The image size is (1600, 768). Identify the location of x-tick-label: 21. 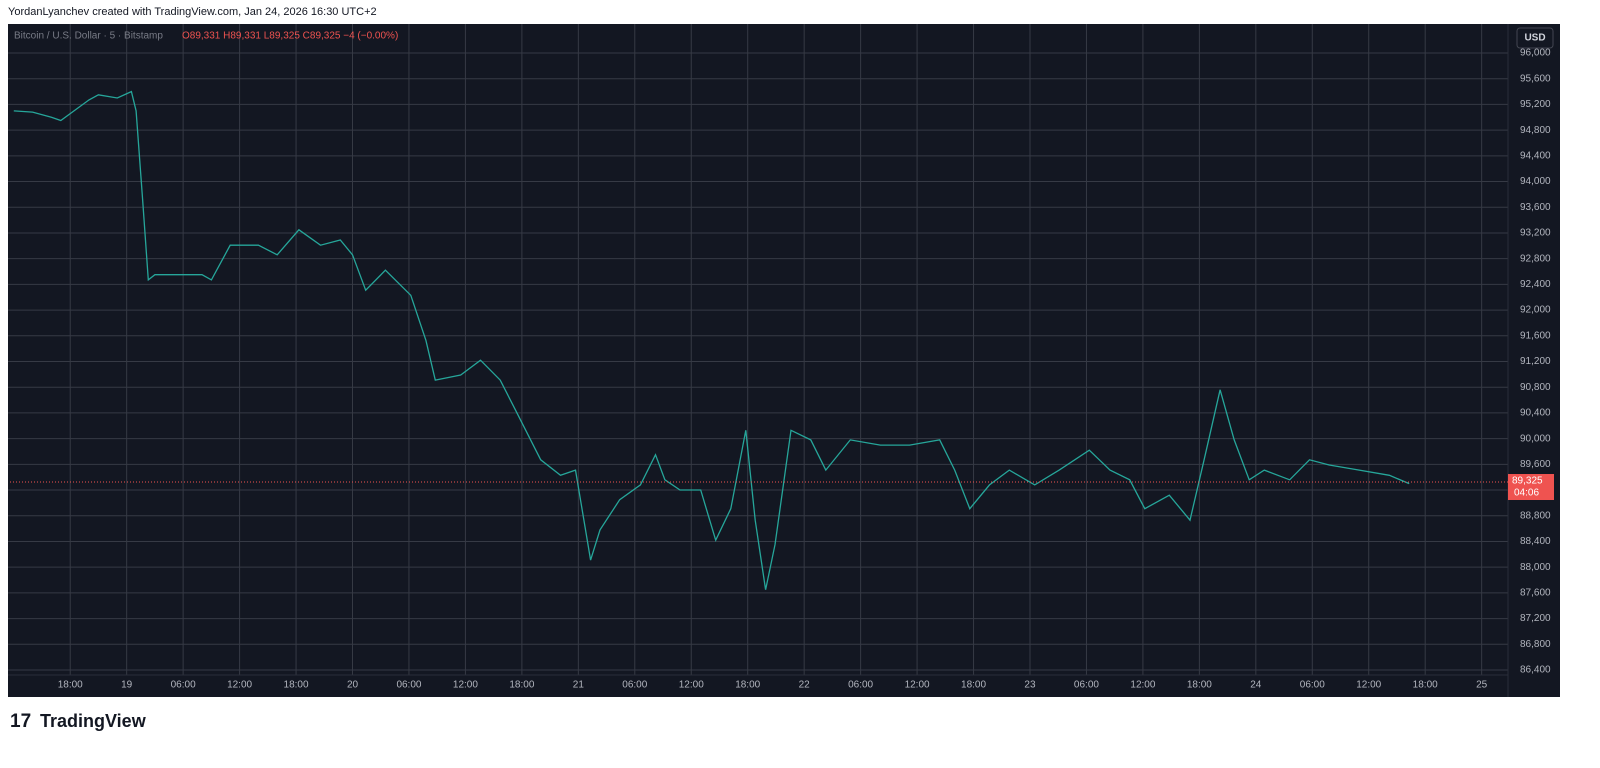
(579, 685).